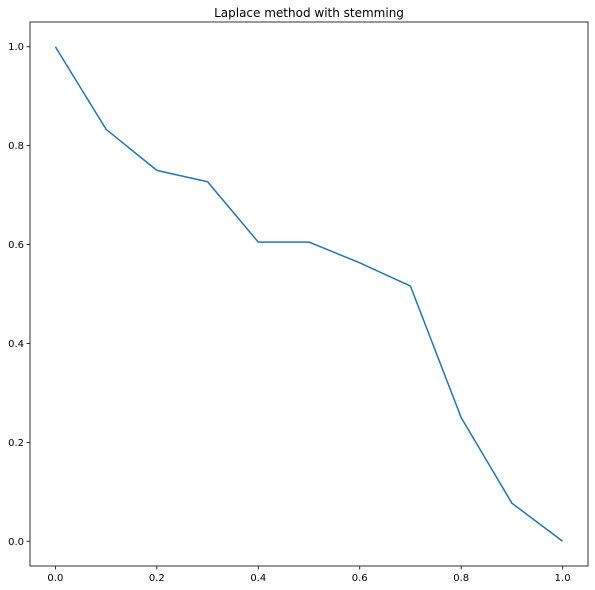  Describe the element at coordinates (16, 146) in the screenshot. I see `y-tick-label: 0.8` at that location.